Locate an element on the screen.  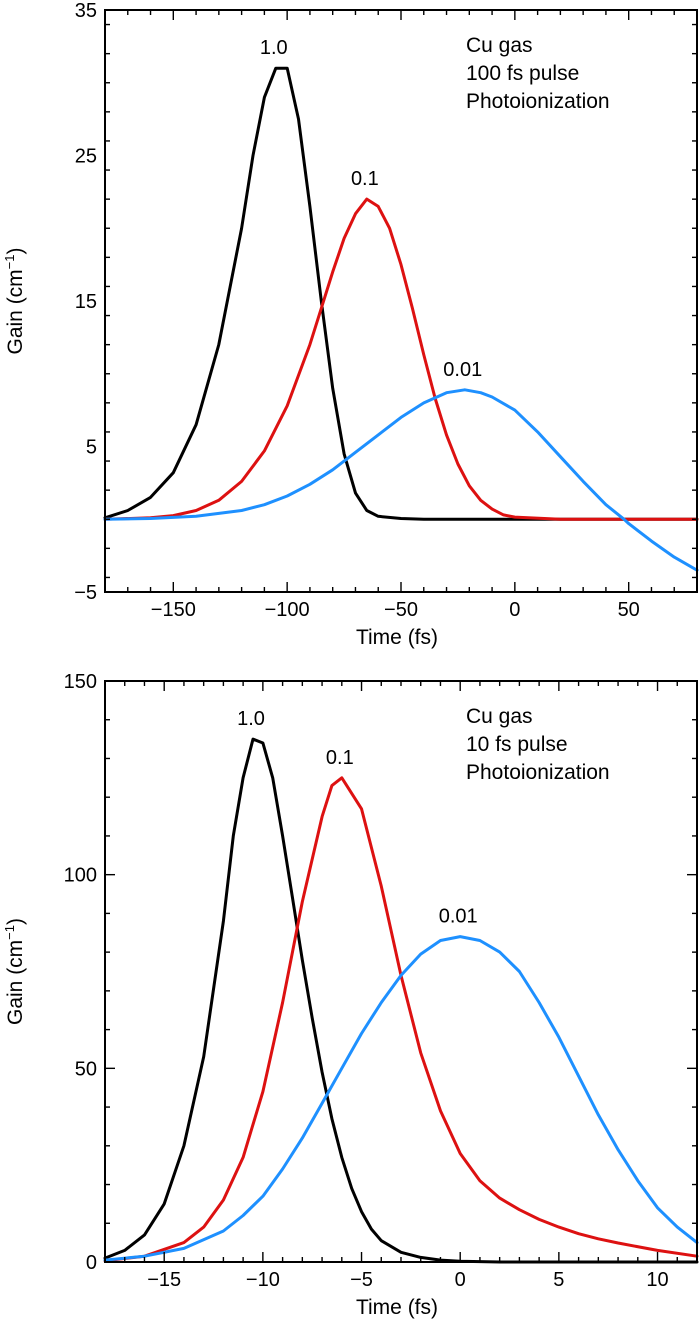
x-tick-label: −5 is located at coordinates (361, 1280).